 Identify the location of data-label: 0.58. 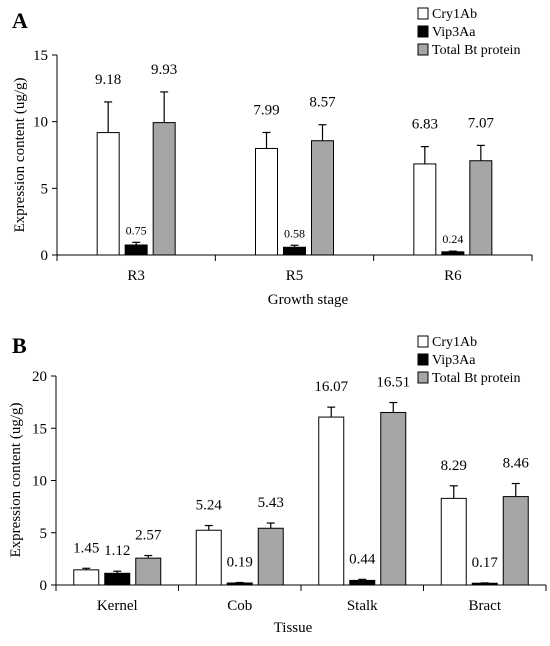
(294, 233).